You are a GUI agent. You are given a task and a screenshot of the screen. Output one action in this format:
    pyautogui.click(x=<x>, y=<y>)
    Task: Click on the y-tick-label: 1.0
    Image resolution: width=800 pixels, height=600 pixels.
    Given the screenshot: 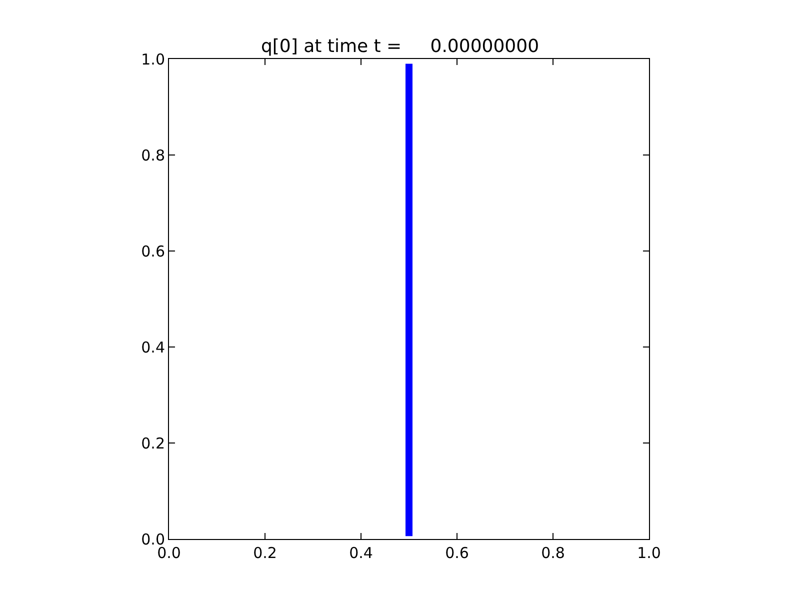 What is the action you would take?
    pyautogui.click(x=153, y=59)
    